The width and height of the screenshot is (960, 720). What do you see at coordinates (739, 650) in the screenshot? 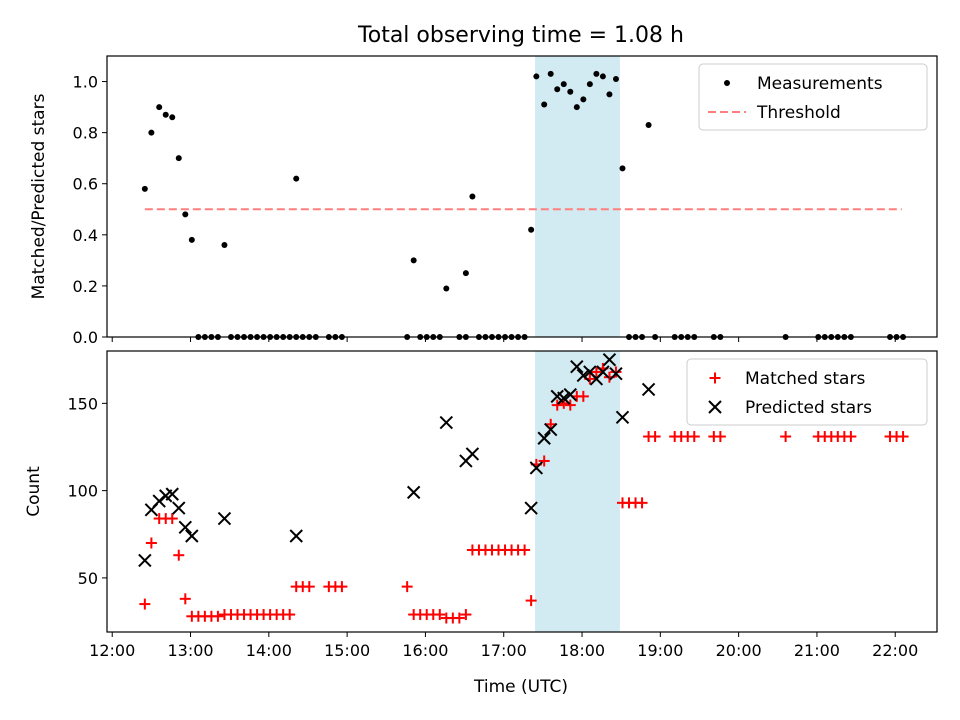
I see `x-tick-label: 20:00` at bounding box center [739, 650].